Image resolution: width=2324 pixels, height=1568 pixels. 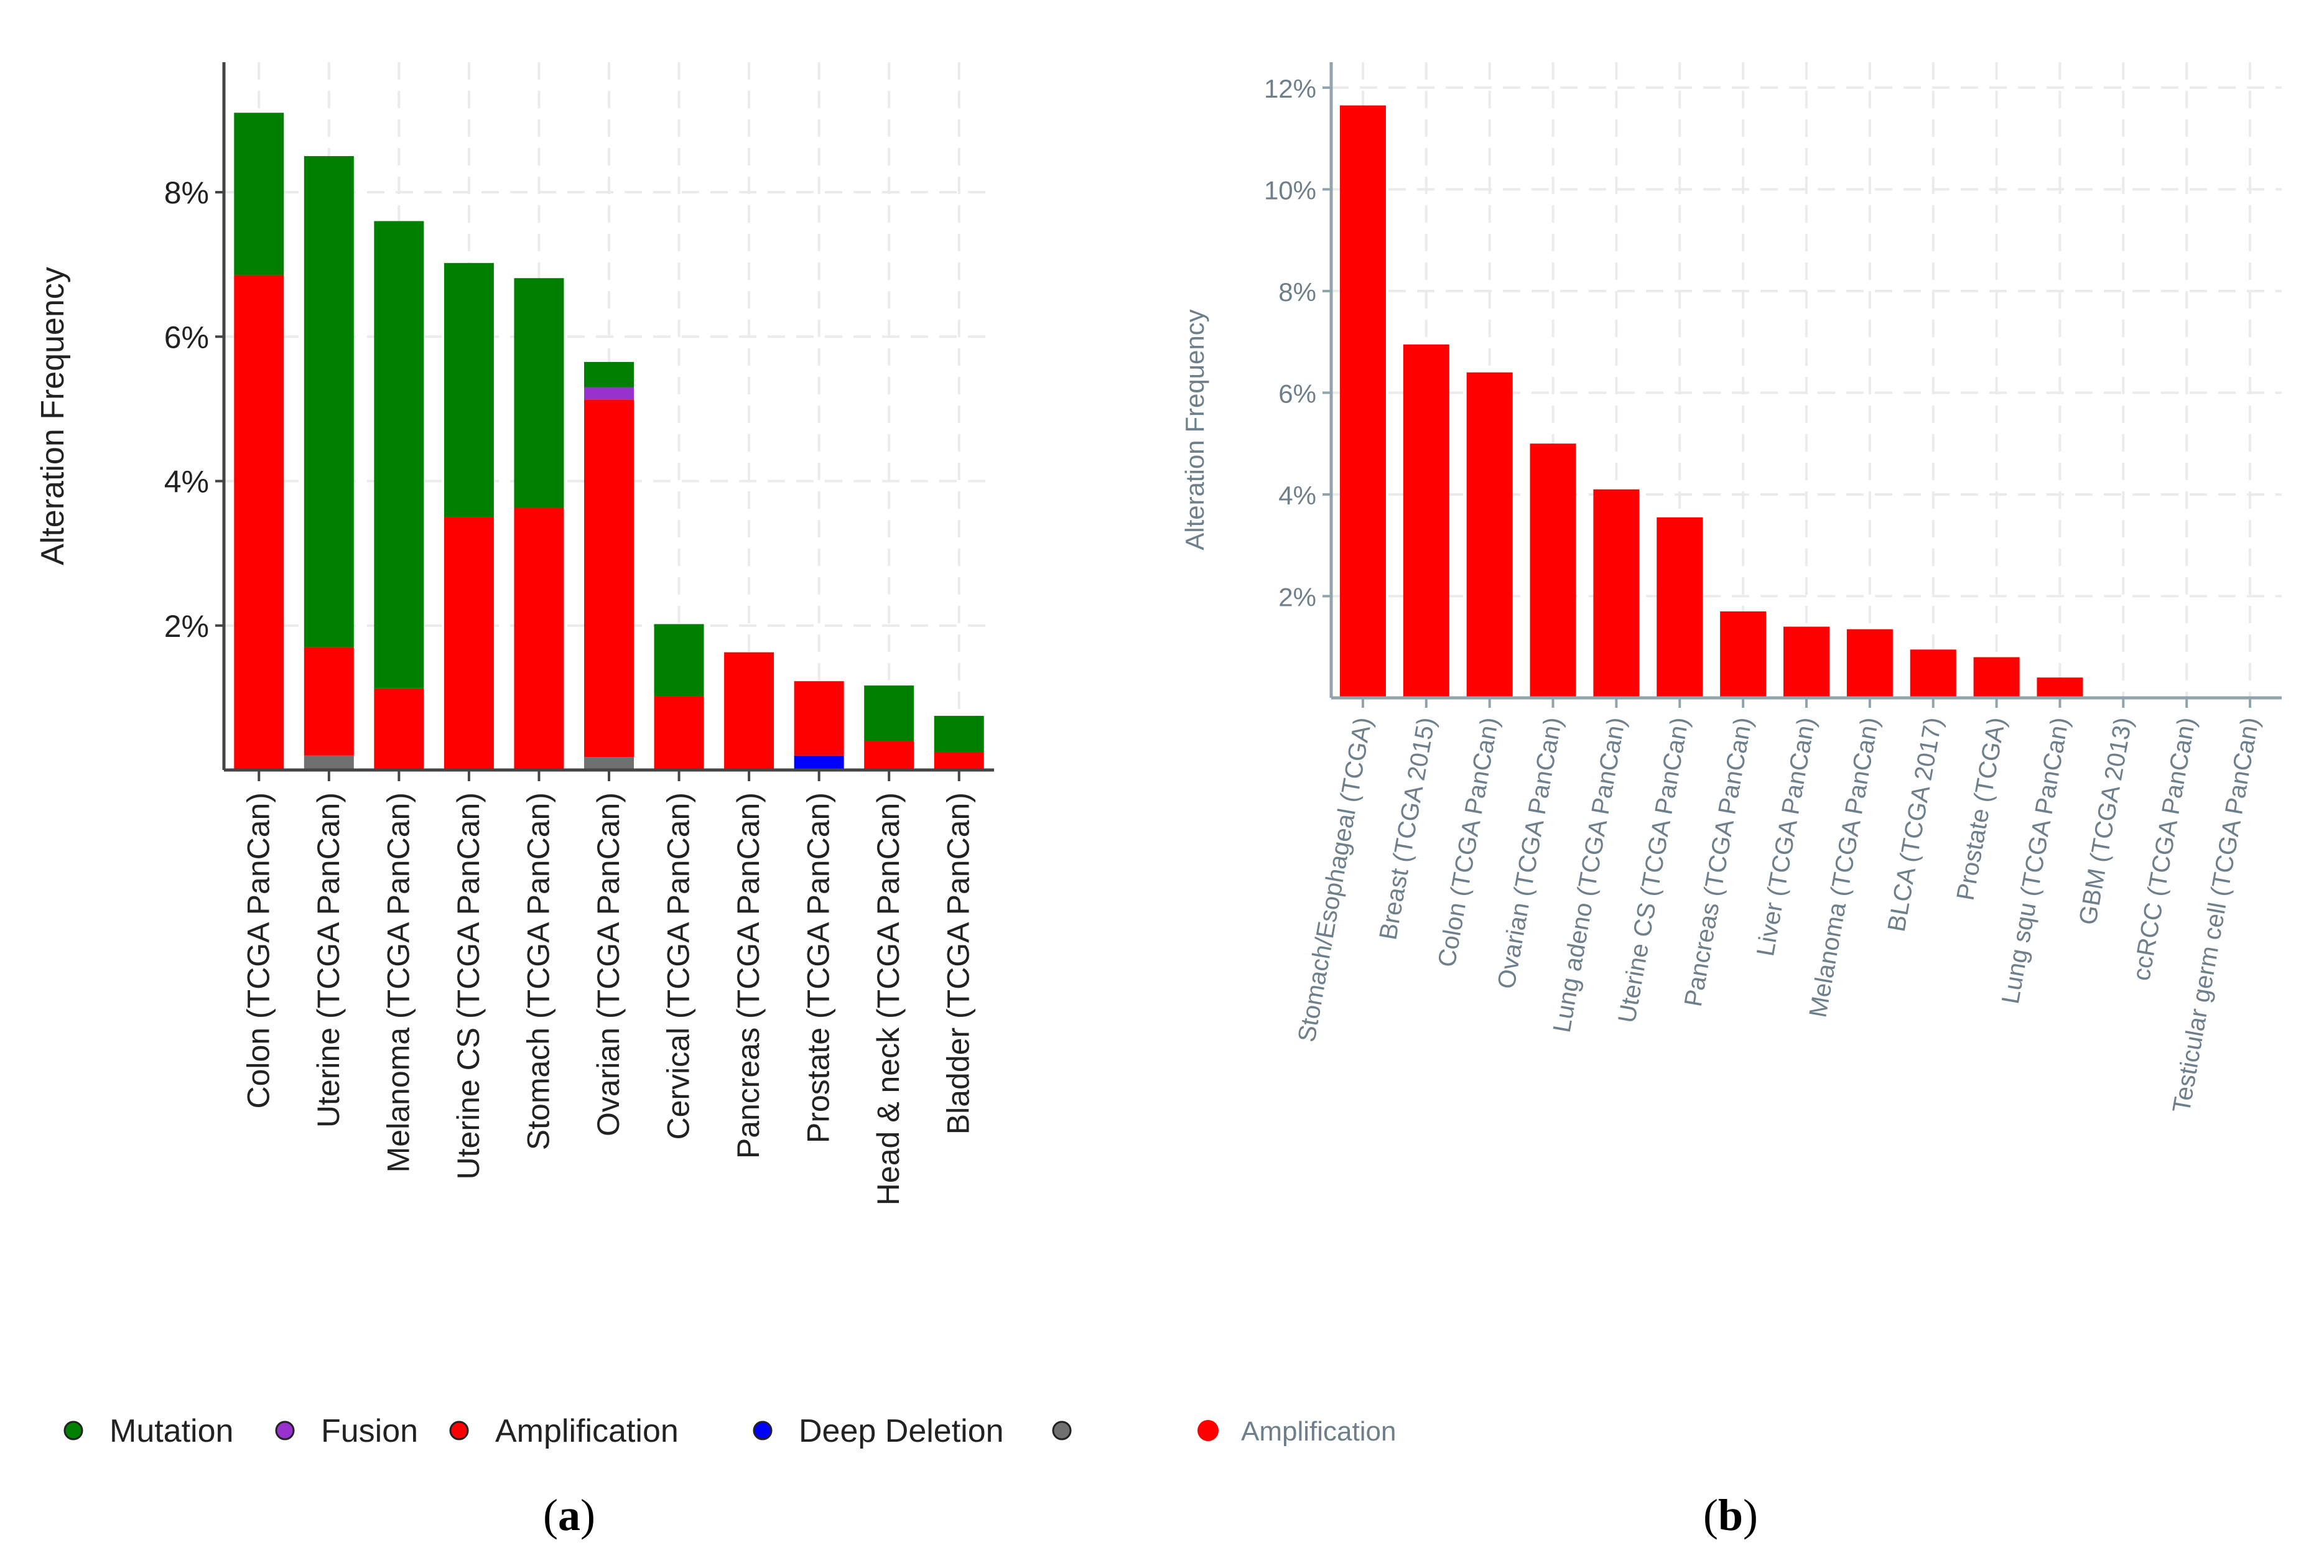 What do you see at coordinates (370, 1431) in the screenshot?
I see `legend-label: Fusion` at bounding box center [370, 1431].